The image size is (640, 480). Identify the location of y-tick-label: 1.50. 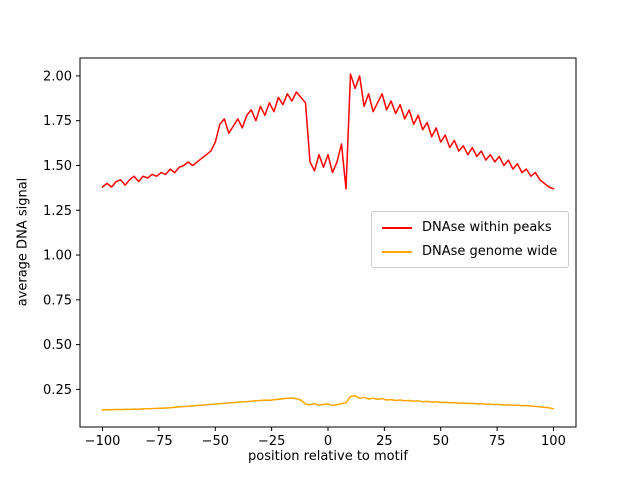
(57, 166).